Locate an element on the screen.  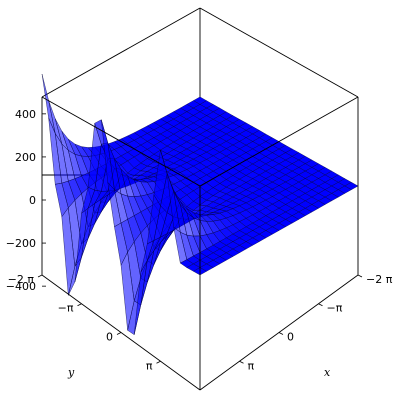
y-tick-label: π is located at coordinates (149, 365).